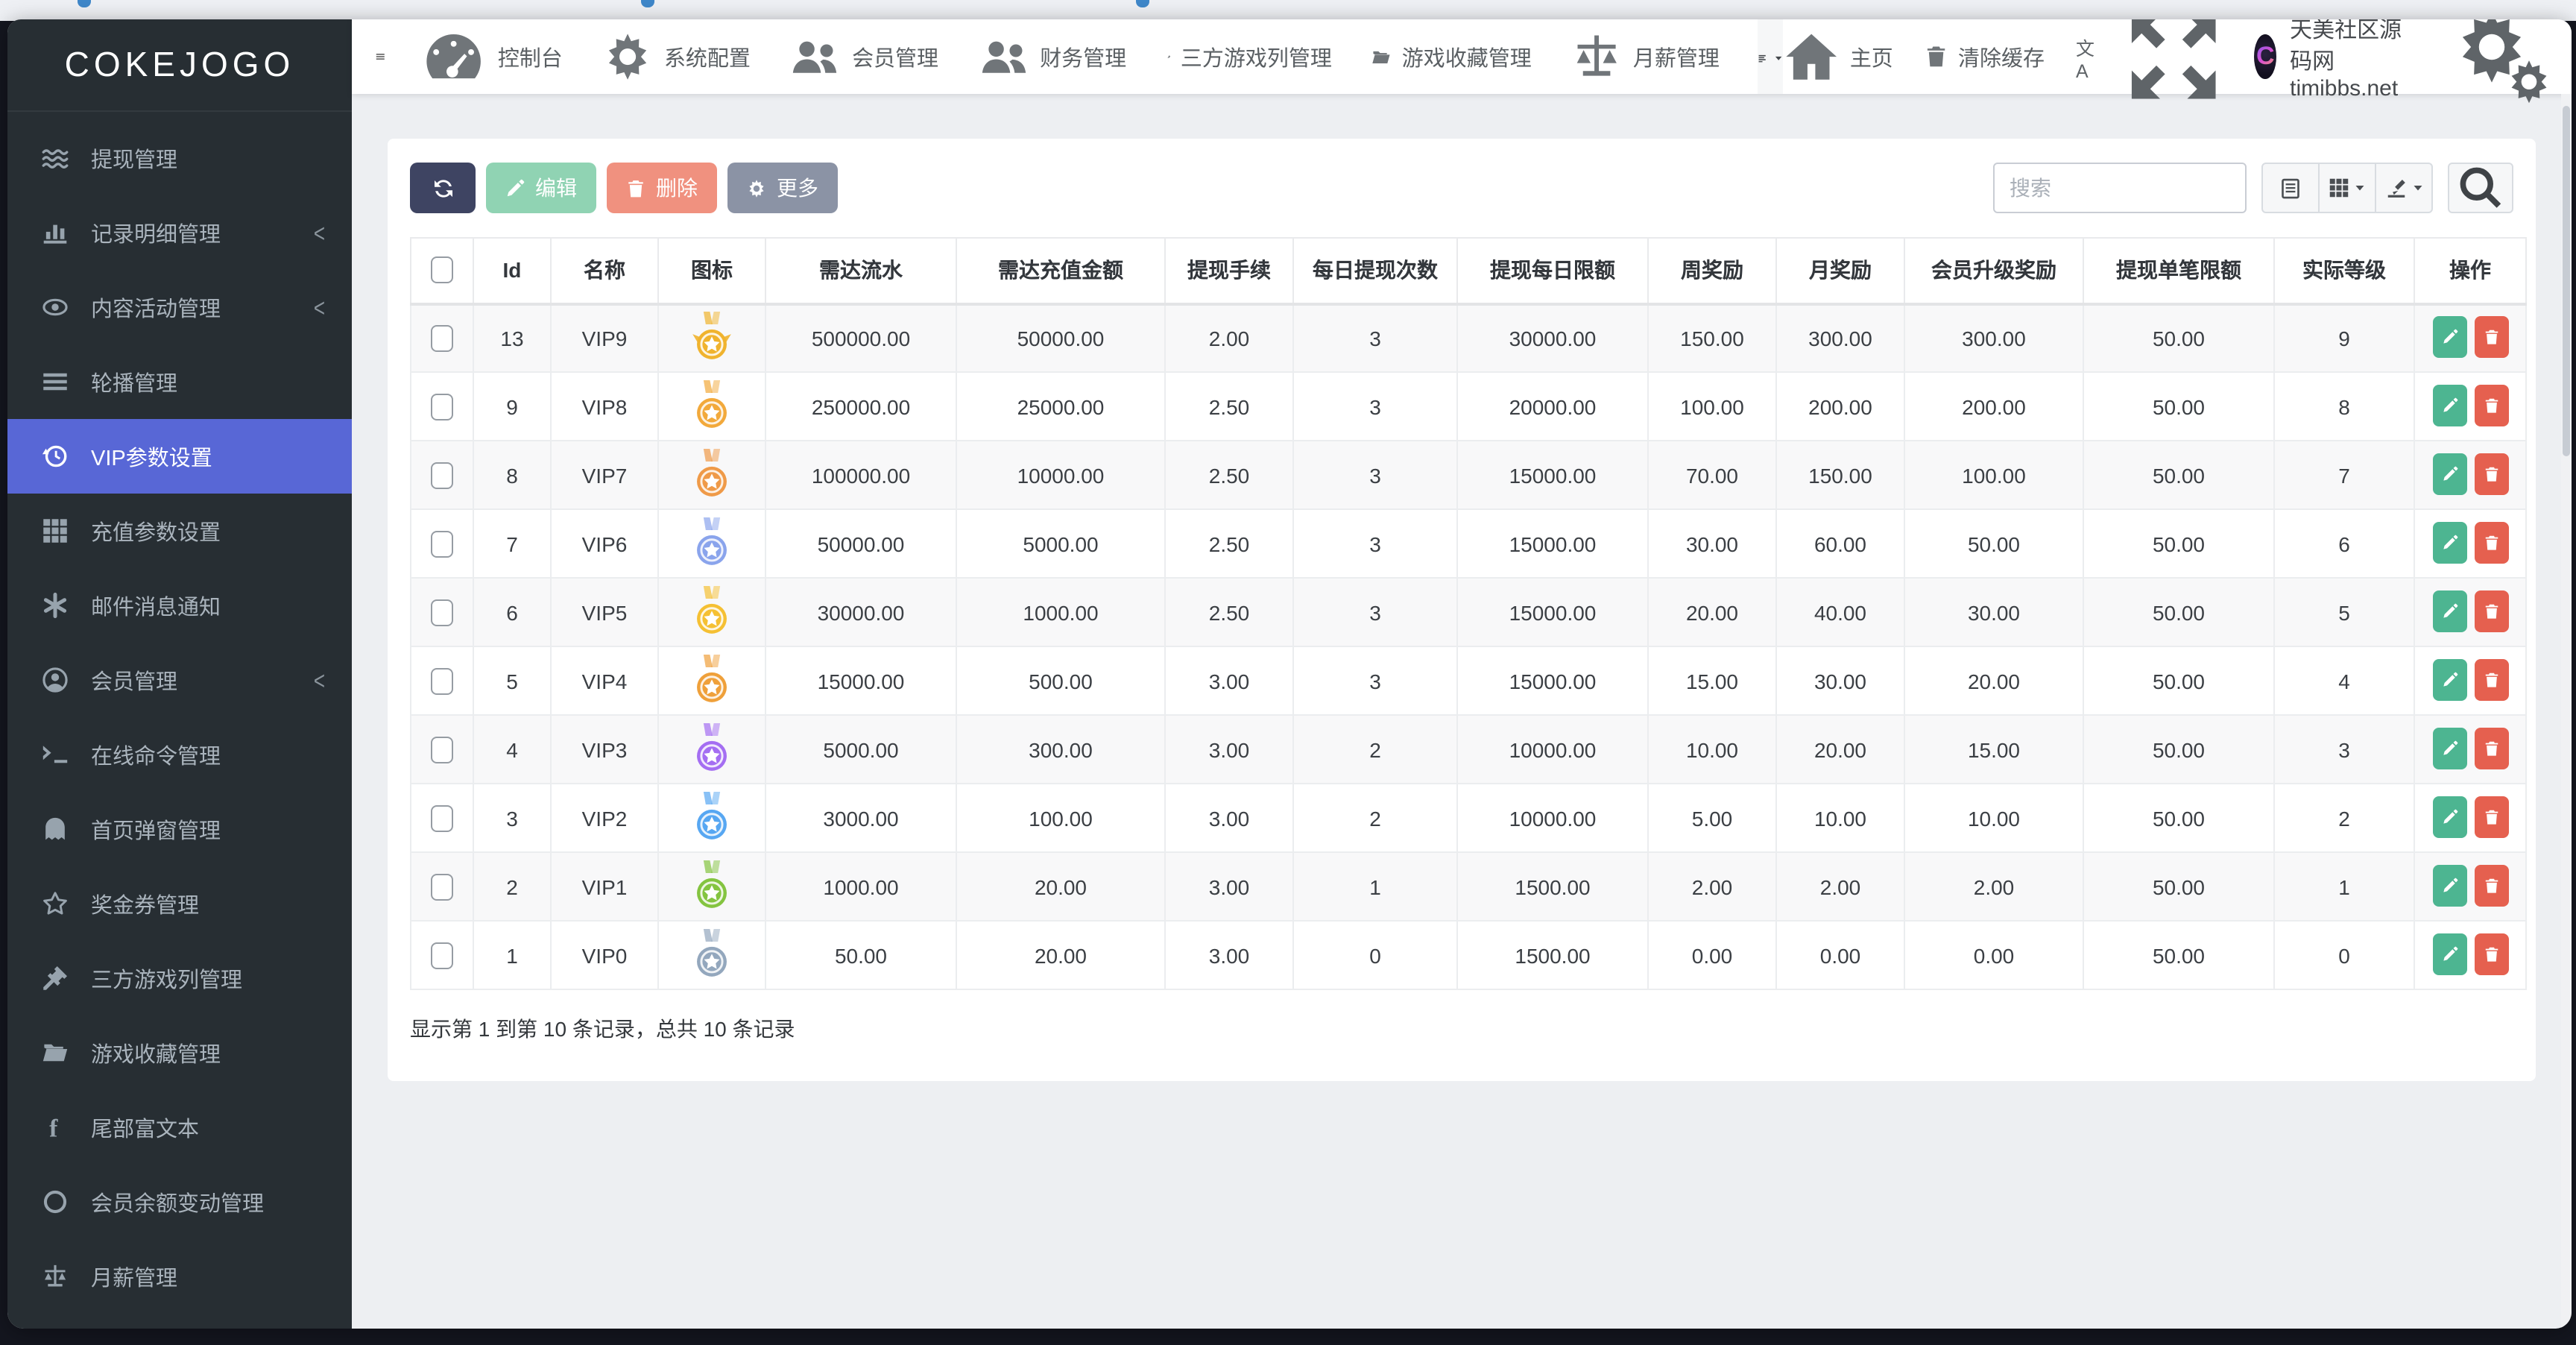 This screenshot has height=1345, width=2576. Describe the element at coordinates (179, 903) in the screenshot. I see `sidebar-item-10: 奖金券管理` at that location.